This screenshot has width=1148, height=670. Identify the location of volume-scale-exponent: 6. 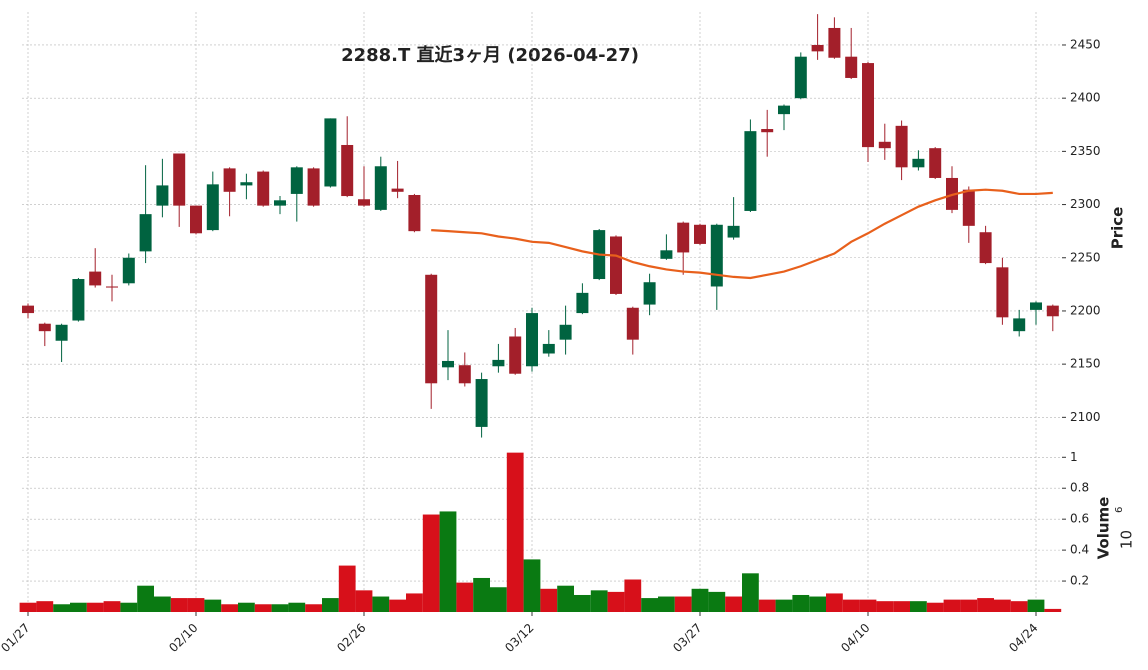
(1119, 510).